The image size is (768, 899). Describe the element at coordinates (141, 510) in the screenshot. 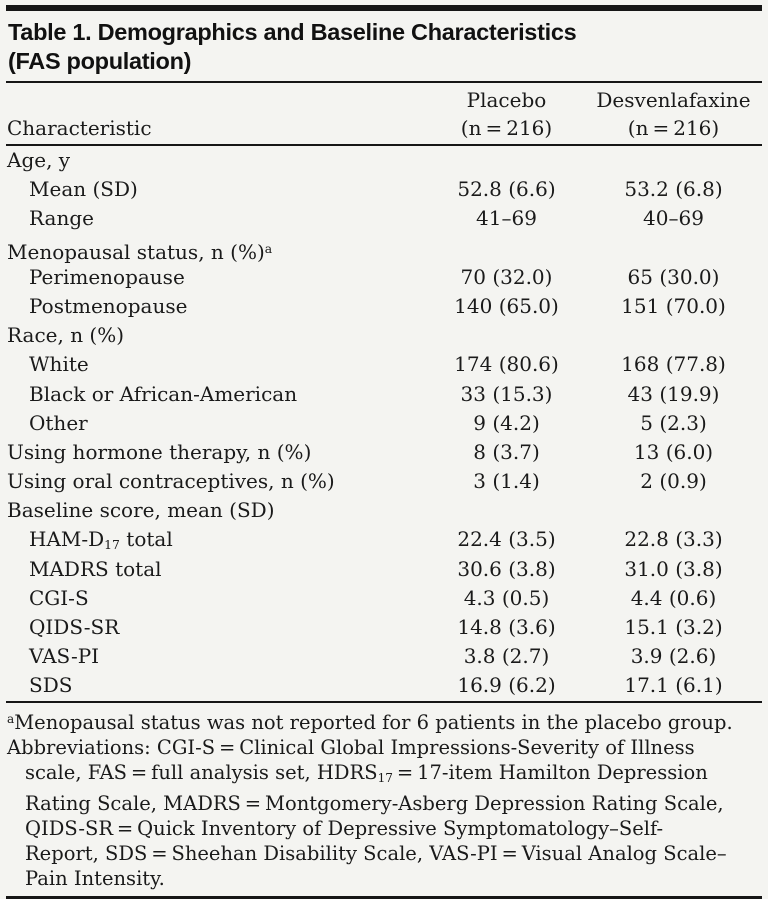

I see `row-label: Baseline score, mean (SD)` at that location.